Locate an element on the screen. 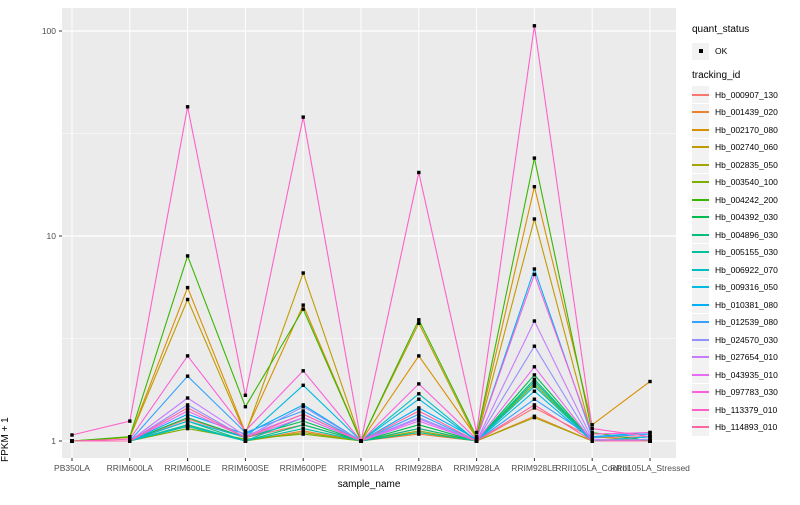 The image size is (800, 505). ok-point-icon is located at coordinates (700, 51).